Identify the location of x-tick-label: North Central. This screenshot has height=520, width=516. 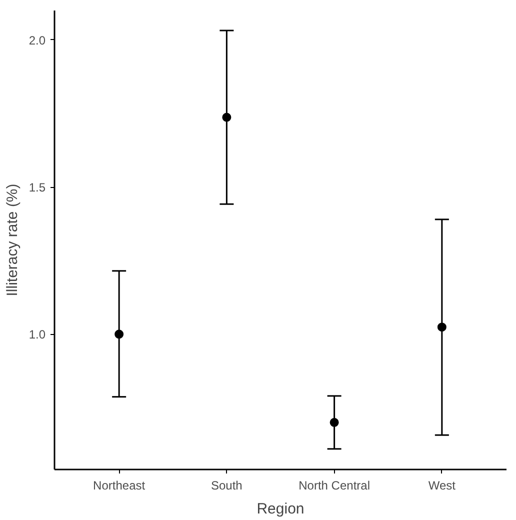
(334, 485).